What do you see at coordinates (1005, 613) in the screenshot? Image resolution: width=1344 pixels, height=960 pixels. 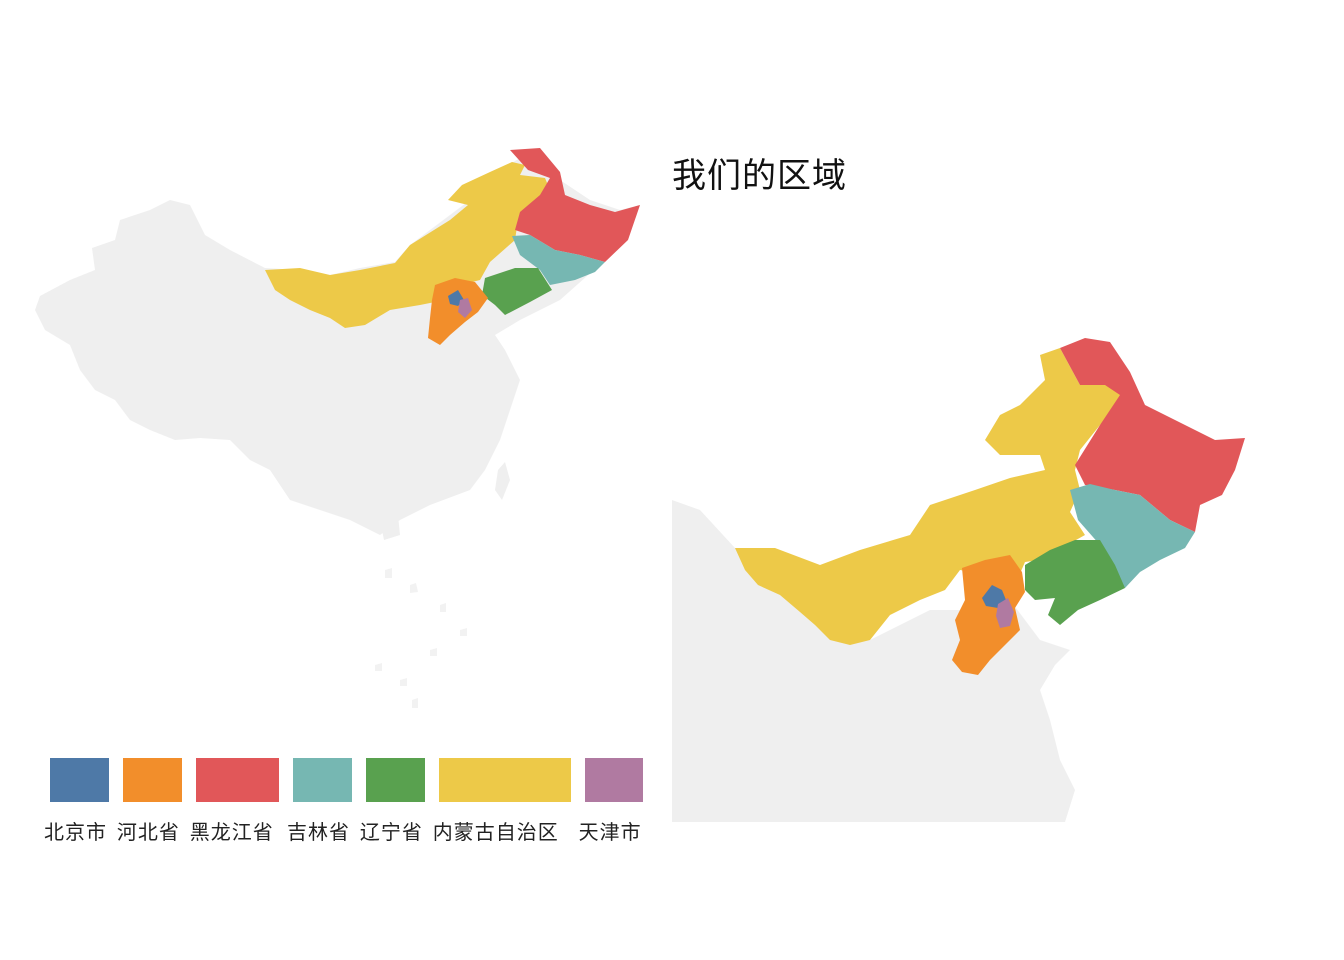 I see `zoomed-region-tianjin` at bounding box center [1005, 613].